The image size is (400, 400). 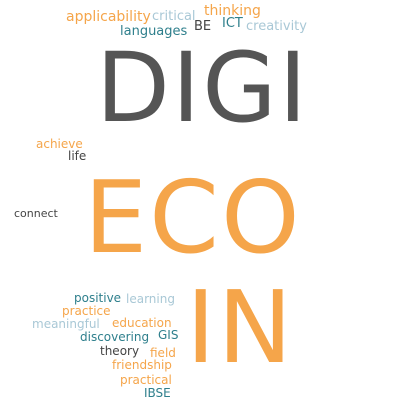 I want to click on word-positive: positive, so click(x=98, y=298).